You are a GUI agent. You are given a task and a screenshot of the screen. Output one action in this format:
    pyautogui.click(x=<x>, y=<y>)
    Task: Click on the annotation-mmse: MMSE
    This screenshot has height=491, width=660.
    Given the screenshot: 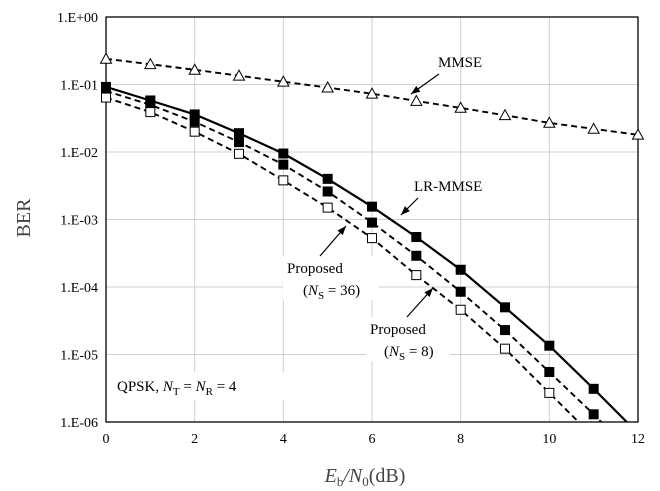 What is the action you would take?
    pyautogui.click(x=460, y=63)
    